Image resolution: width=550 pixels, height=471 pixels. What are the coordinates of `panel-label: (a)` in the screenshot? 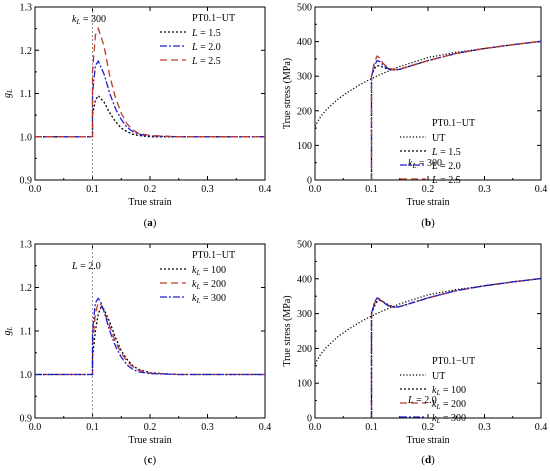 It's located at (150, 223).